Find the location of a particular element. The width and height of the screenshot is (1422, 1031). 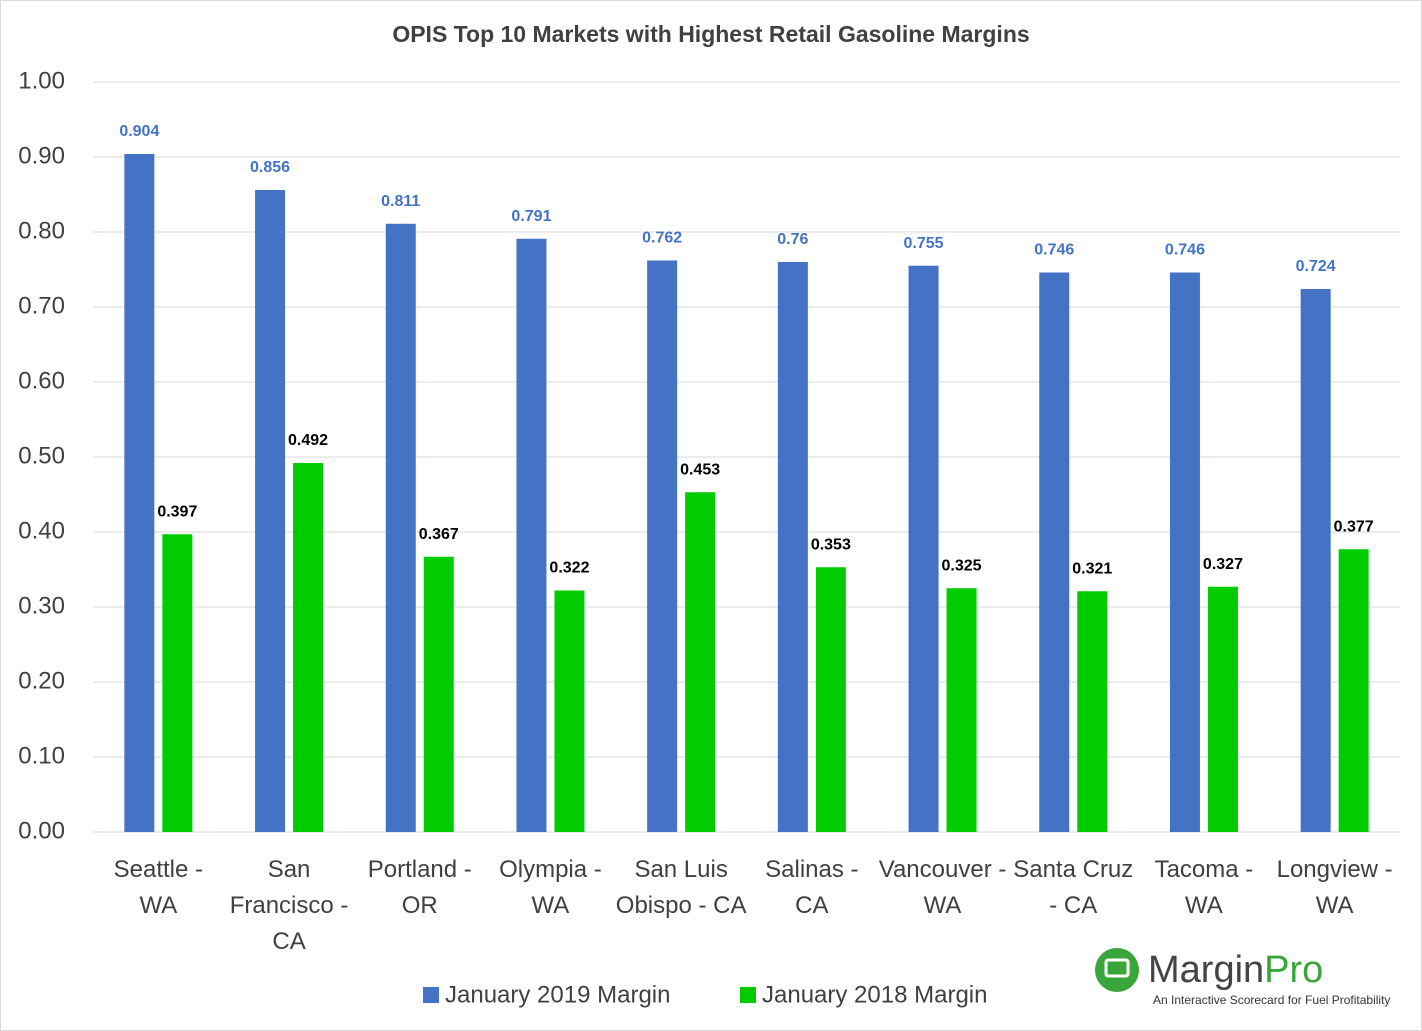

data-label: 0.453 is located at coordinates (700, 469).